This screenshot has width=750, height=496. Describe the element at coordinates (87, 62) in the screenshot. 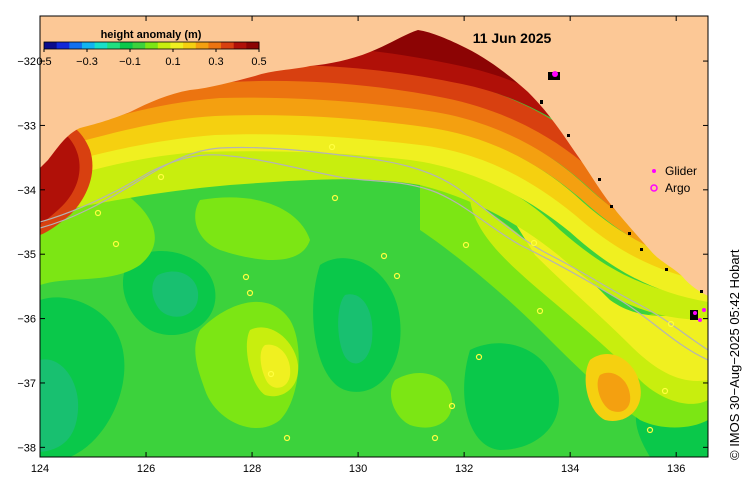

I see `colorbar-tick-label: −0.3` at that location.